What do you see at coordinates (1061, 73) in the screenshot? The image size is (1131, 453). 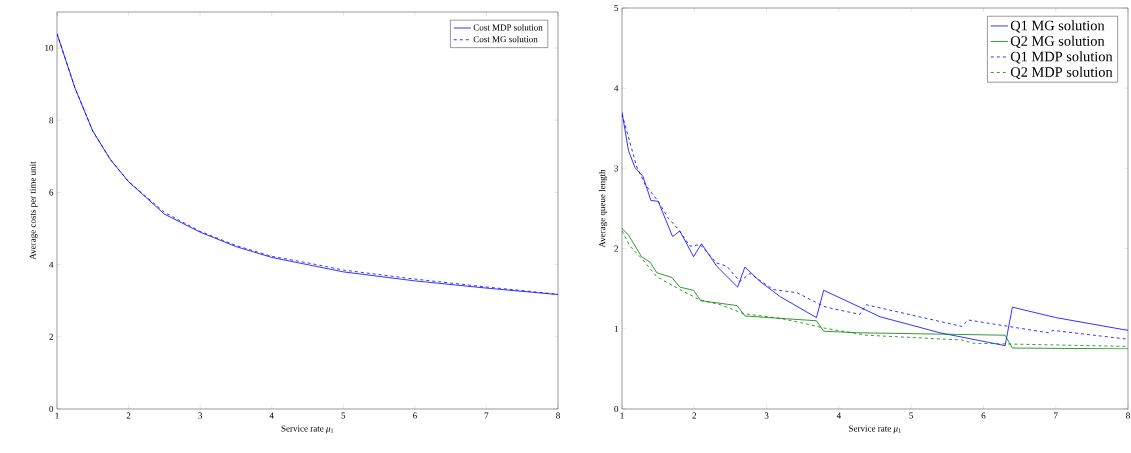 I see `legend-label: Q2 MDP solution` at bounding box center [1061, 73].